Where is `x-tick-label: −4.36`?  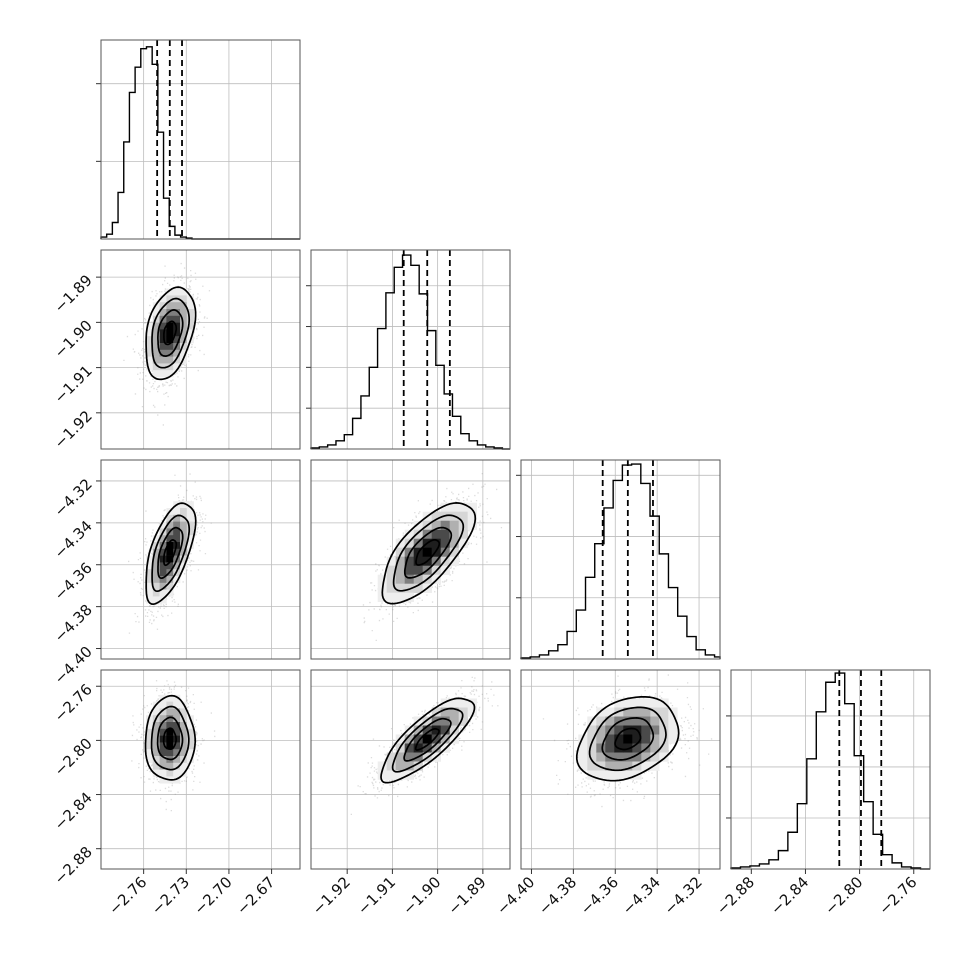 x-tick-label: −4.36 is located at coordinates (599, 895).